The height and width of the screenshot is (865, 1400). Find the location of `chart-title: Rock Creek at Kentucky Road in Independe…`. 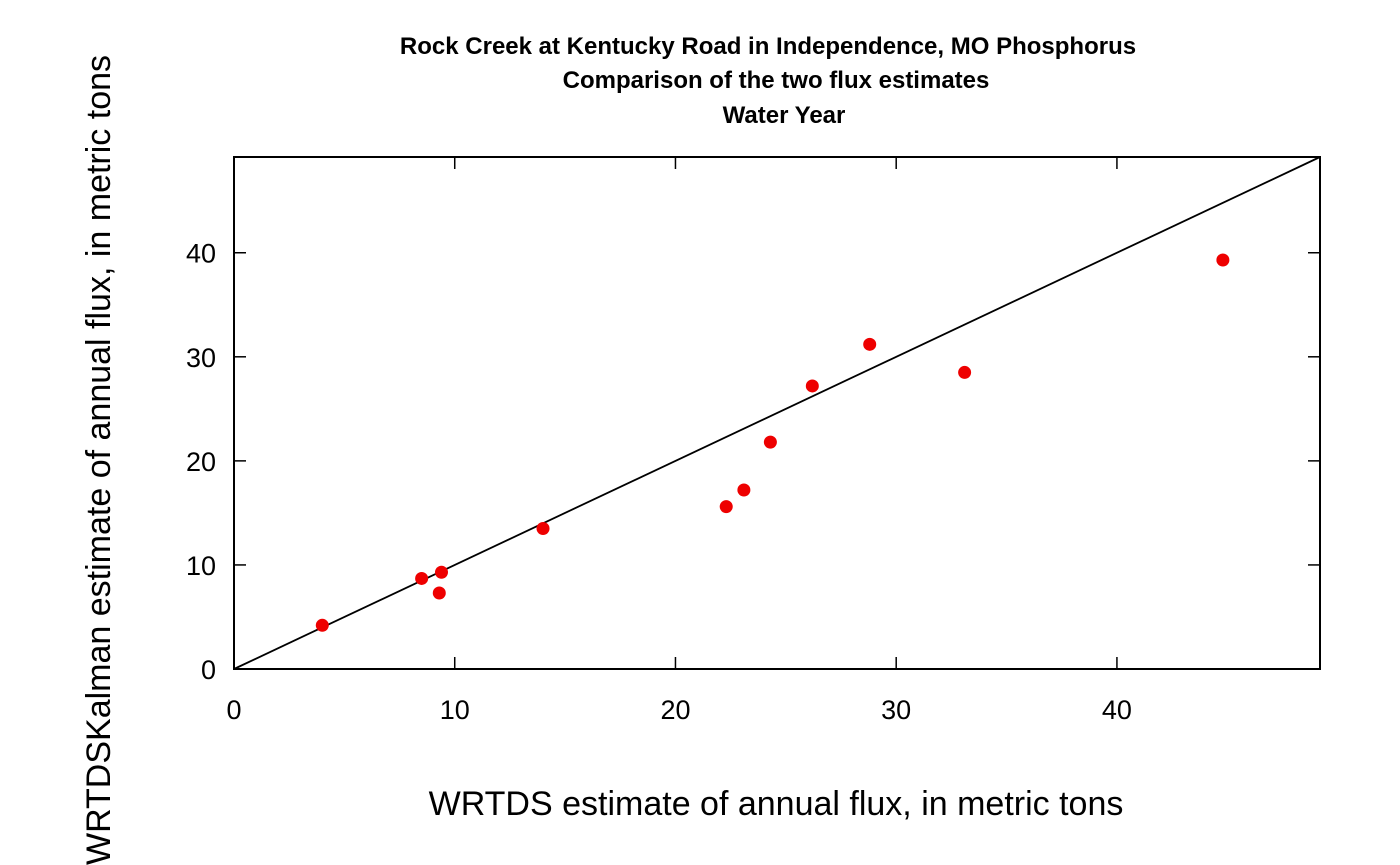

chart-title: Rock Creek at Kentucky Road in Independe… is located at coordinates (768, 81).